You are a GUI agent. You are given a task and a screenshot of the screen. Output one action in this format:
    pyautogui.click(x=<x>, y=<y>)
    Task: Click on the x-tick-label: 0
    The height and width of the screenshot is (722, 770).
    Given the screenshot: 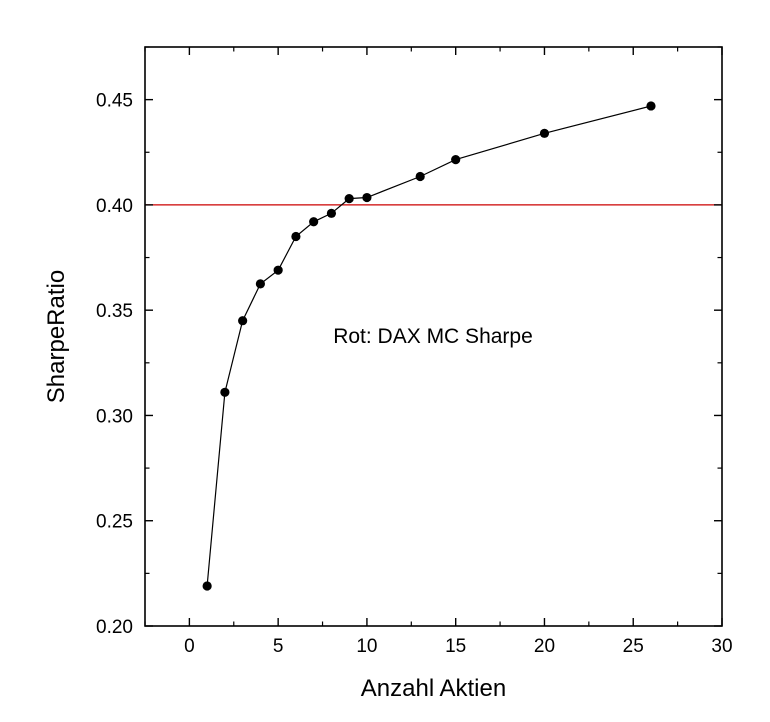 What is the action you would take?
    pyautogui.click(x=189, y=646)
    